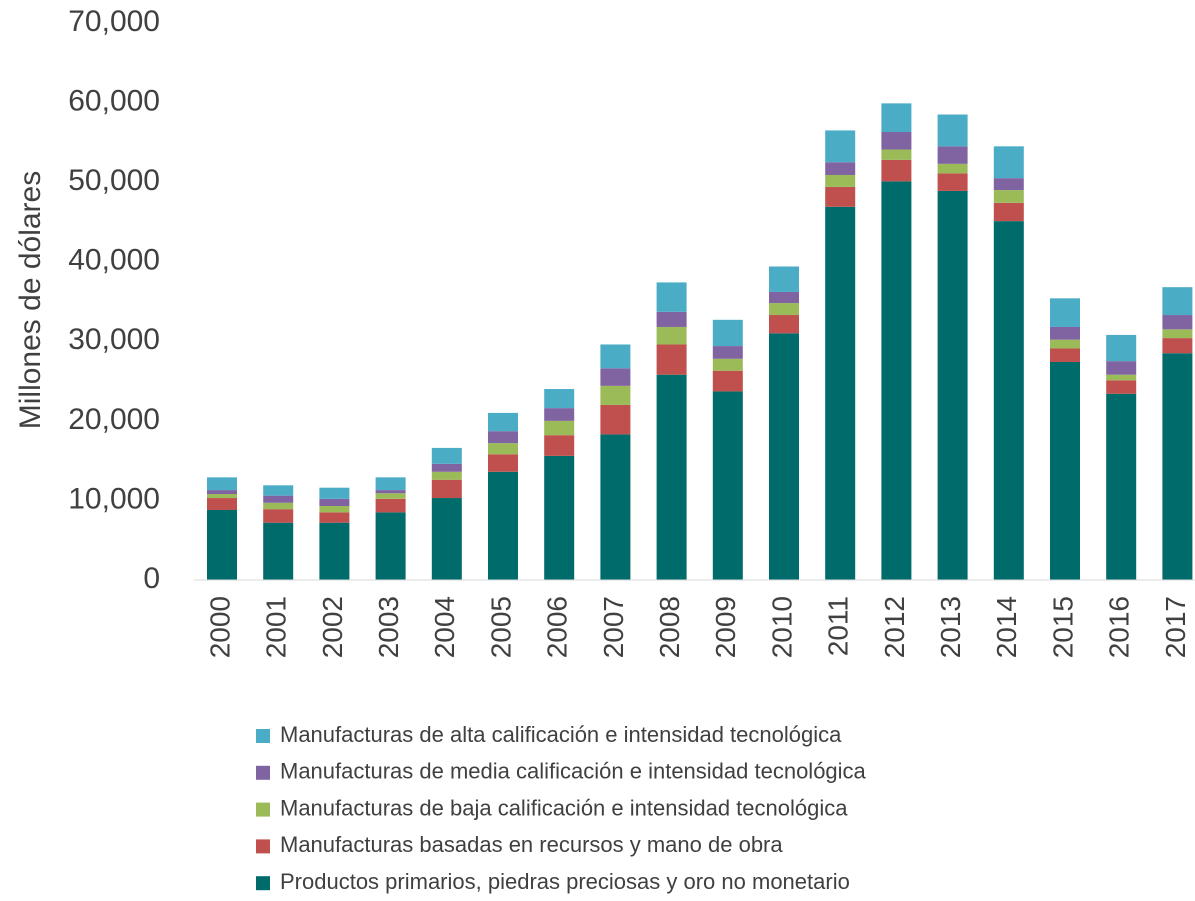 Image resolution: width=1195 pixels, height=901 pixels. I want to click on x-tick-label: 2017, so click(1175, 627).